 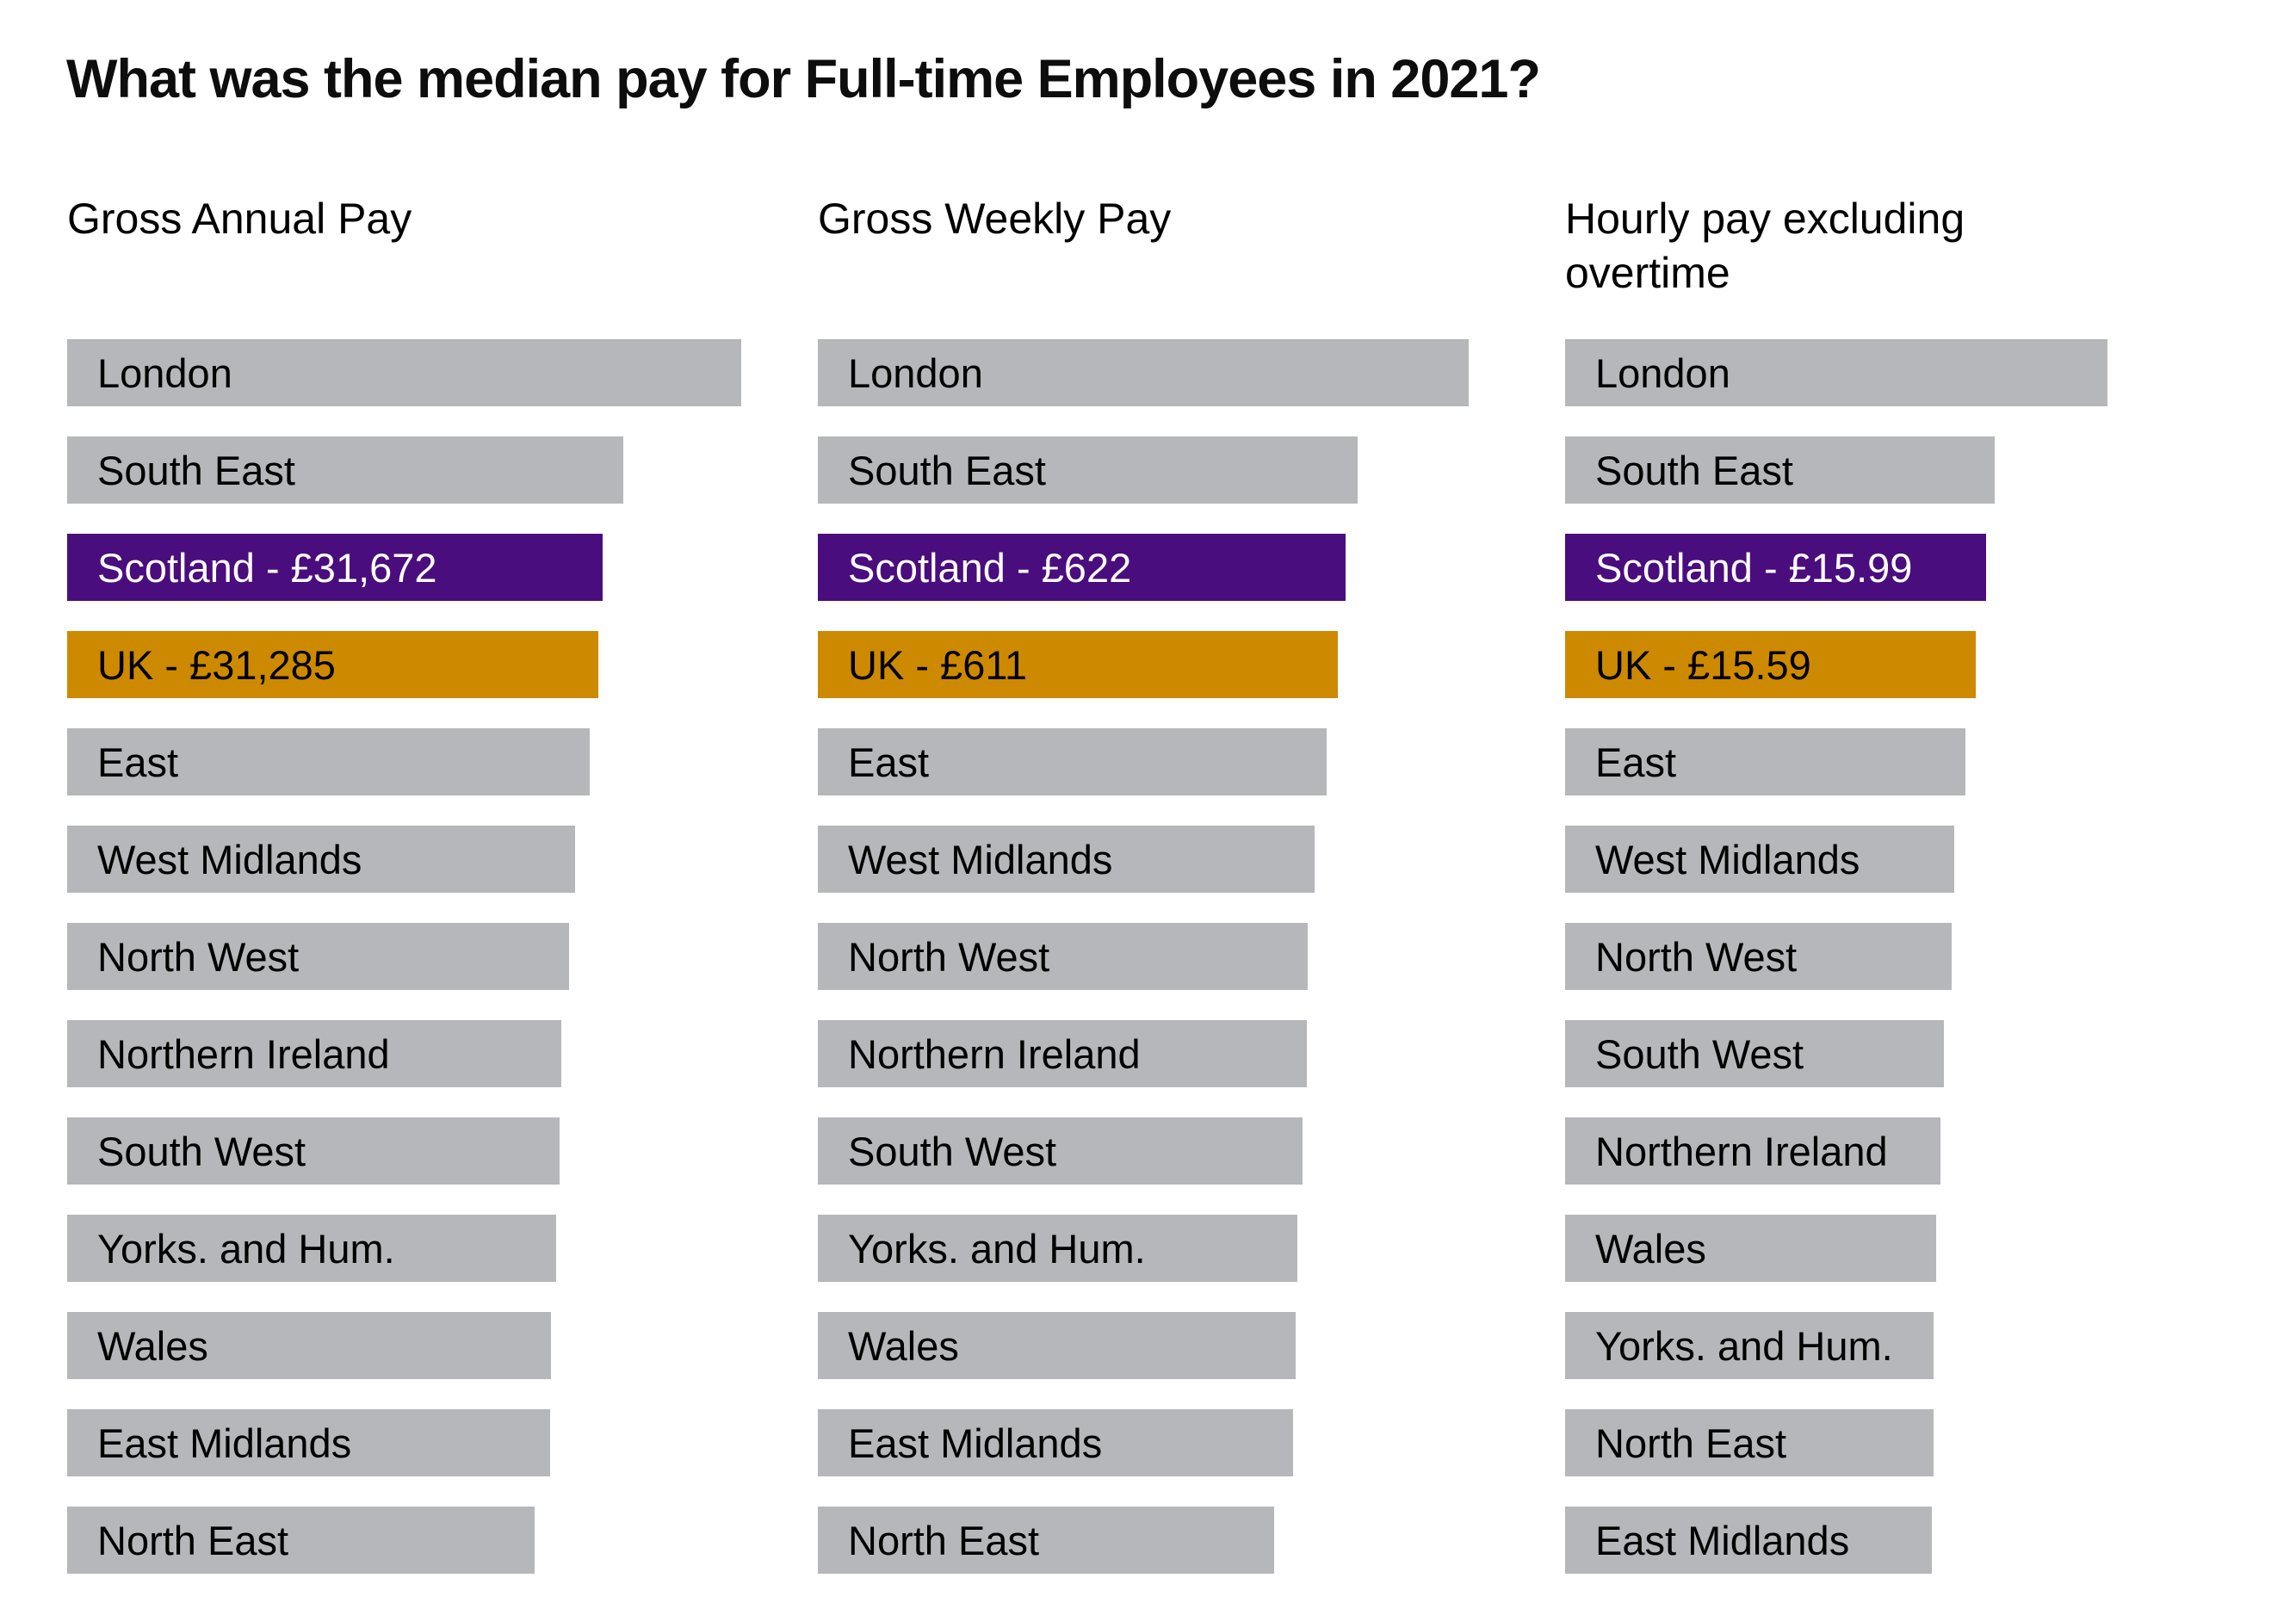 I want to click on bar-label: UK - £31,285, so click(x=216, y=665).